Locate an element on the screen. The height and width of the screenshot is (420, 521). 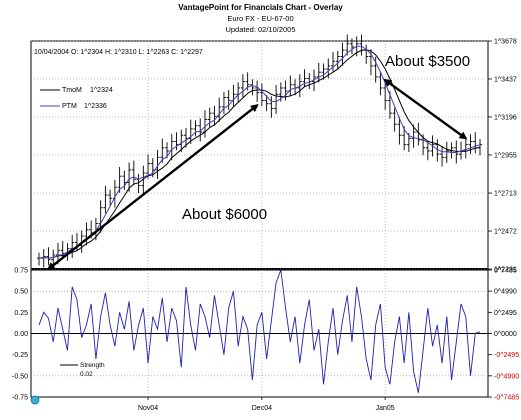
strength-legend-value: 0.02 is located at coordinates (86, 374).